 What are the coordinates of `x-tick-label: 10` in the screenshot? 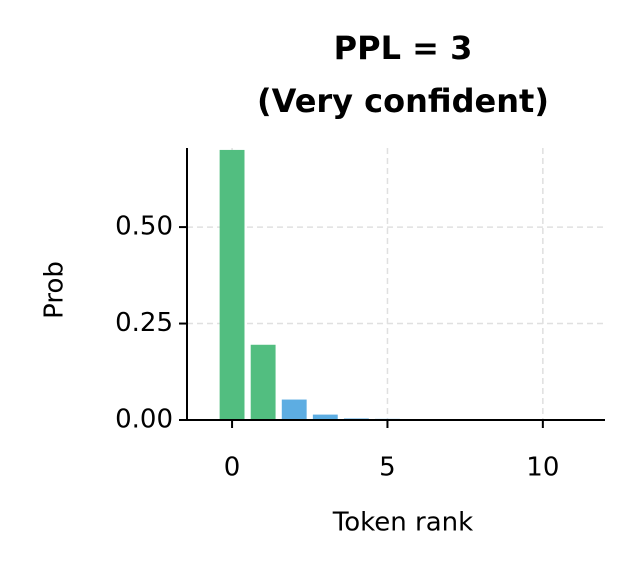 It's located at (542, 468).